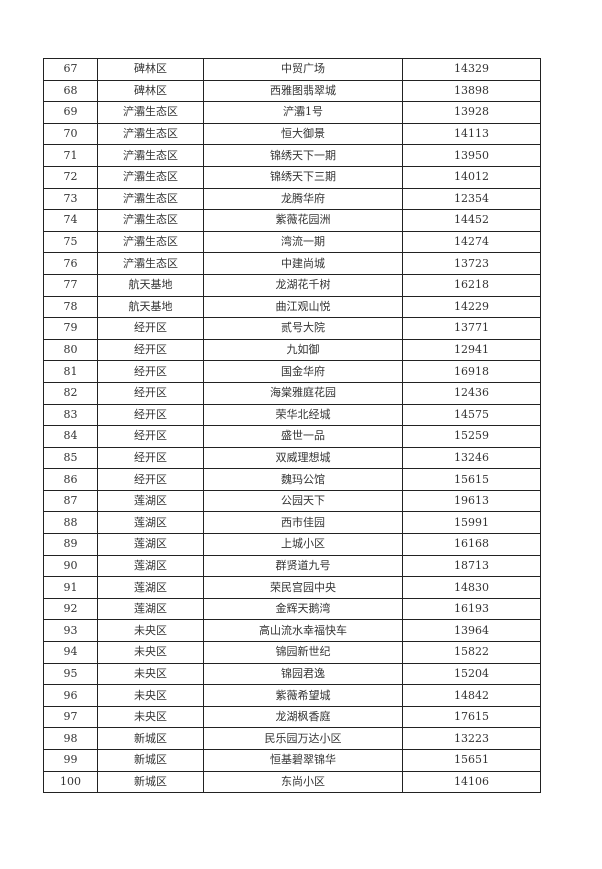 The height and width of the screenshot is (869, 602). What do you see at coordinates (292, 69) in the screenshot?
I see `table-row: 67 碑林区 中贸广场 14329` at bounding box center [292, 69].